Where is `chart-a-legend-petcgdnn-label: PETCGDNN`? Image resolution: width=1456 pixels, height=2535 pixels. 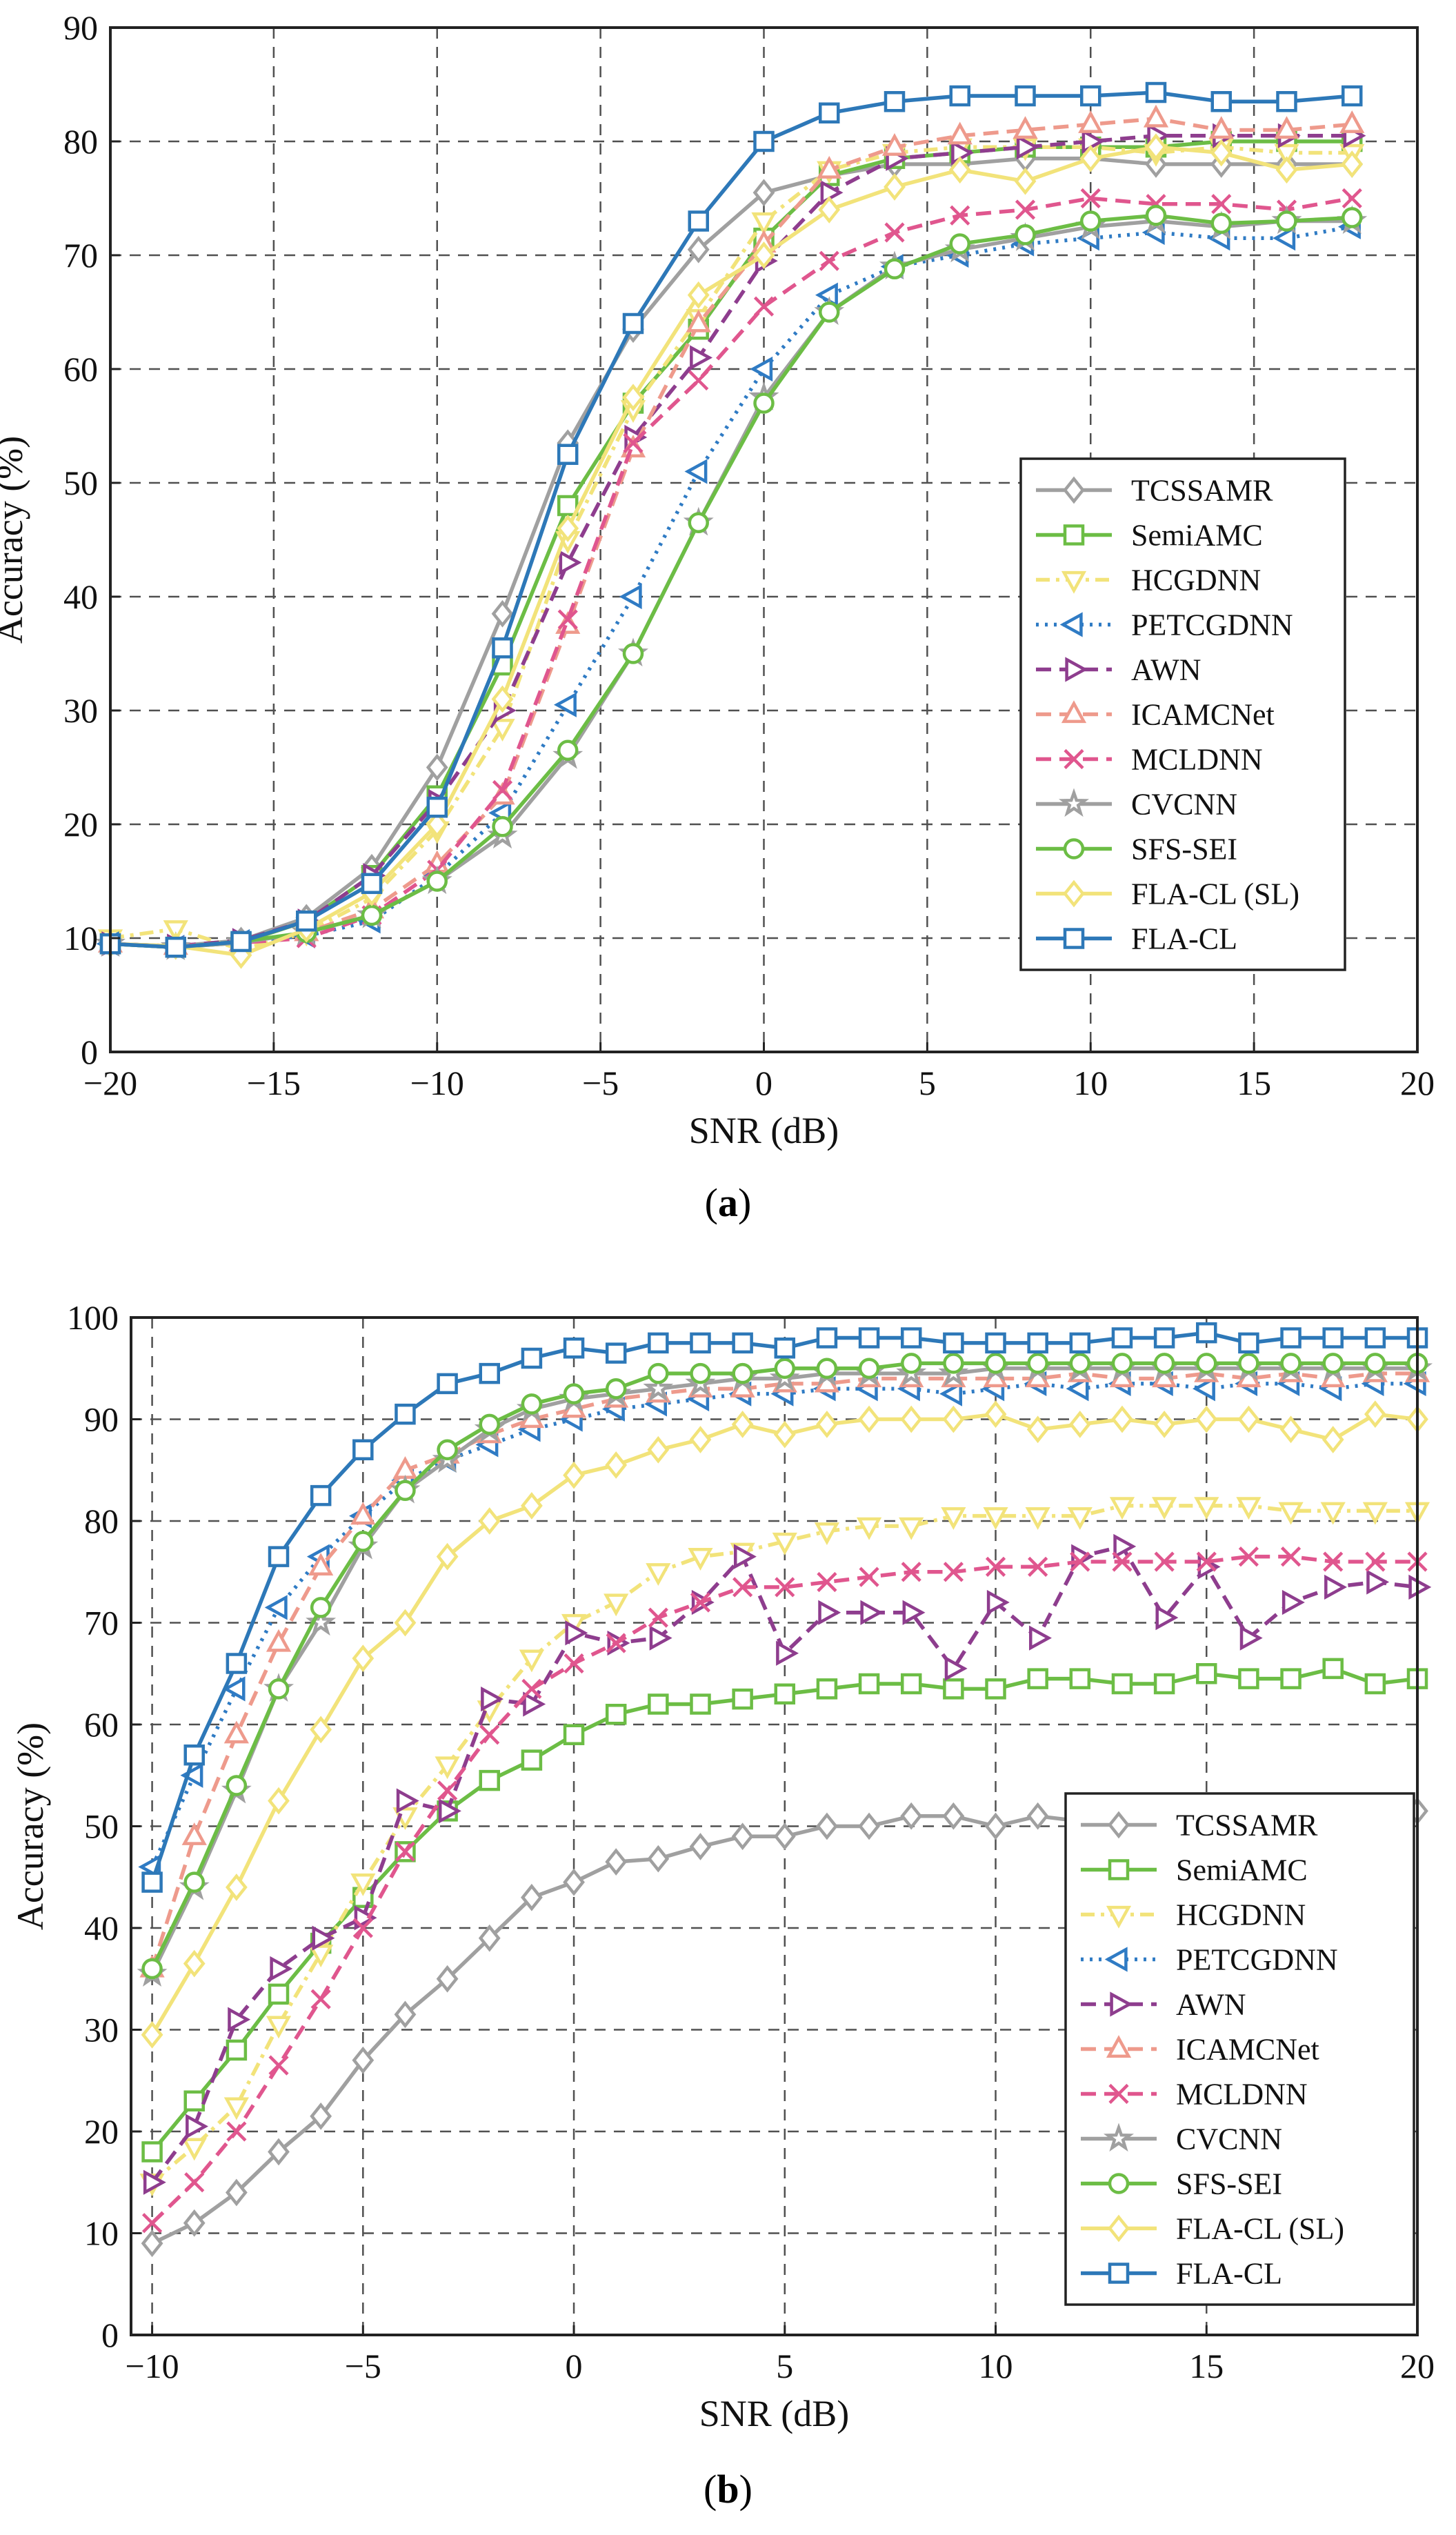
chart-a-legend-petcgdnn-label: PETCGDNN is located at coordinates (1212, 625).